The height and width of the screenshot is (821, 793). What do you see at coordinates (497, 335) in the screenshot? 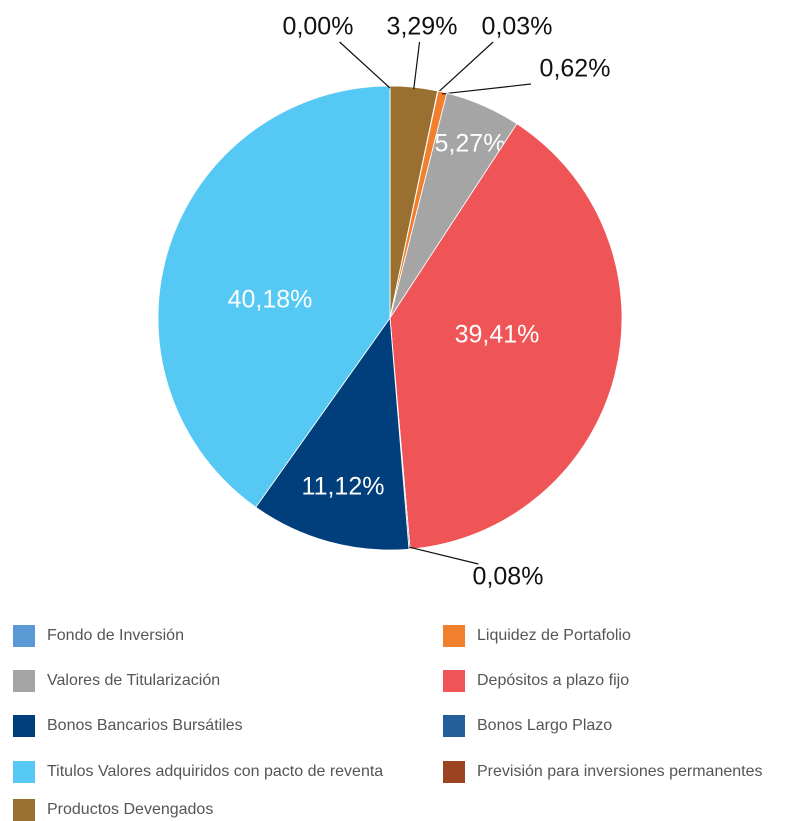
I see `data-label: 39,41%` at bounding box center [497, 335].